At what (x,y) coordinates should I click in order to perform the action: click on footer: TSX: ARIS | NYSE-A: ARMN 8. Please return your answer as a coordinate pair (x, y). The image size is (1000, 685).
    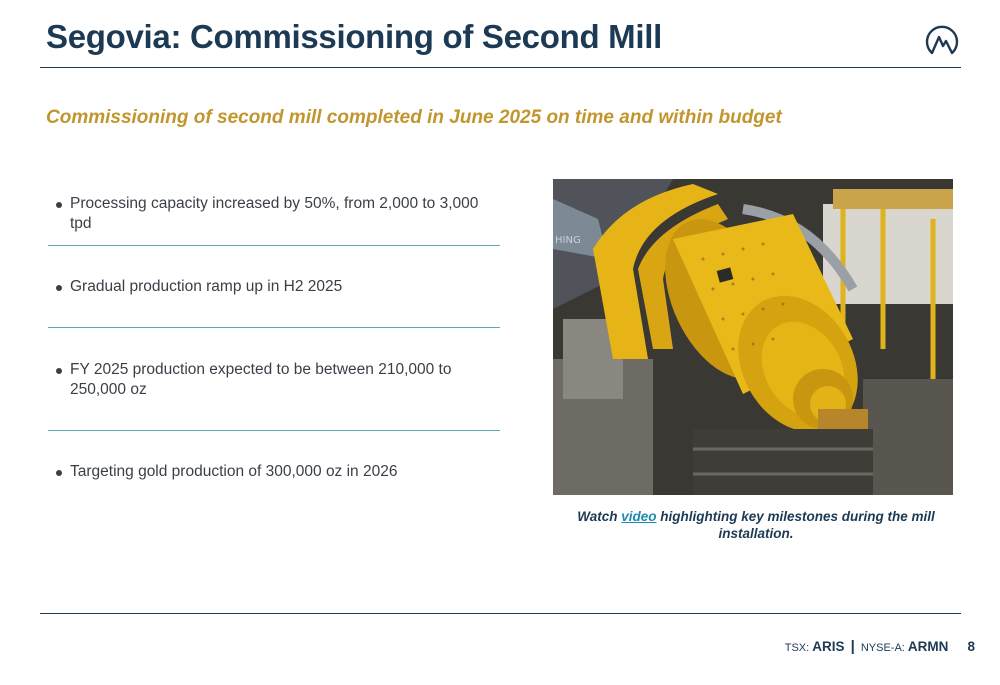
    Looking at the image, I should click on (880, 646).